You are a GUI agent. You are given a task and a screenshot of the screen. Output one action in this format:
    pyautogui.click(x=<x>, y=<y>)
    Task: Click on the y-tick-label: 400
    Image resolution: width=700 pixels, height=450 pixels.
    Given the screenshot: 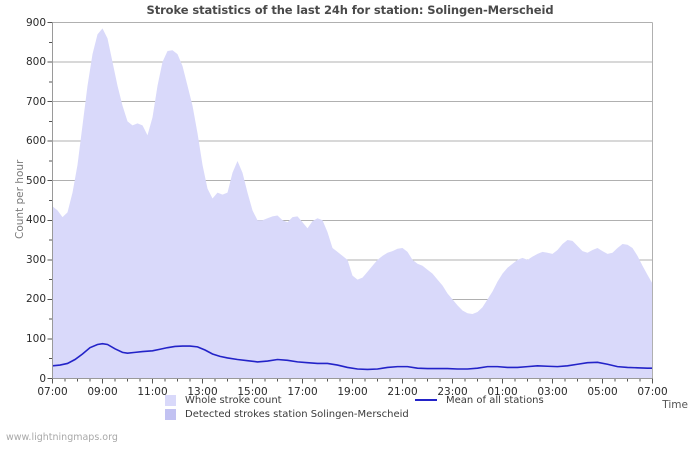 What is the action you would take?
    pyautogui.click(x=35, y=220)
    